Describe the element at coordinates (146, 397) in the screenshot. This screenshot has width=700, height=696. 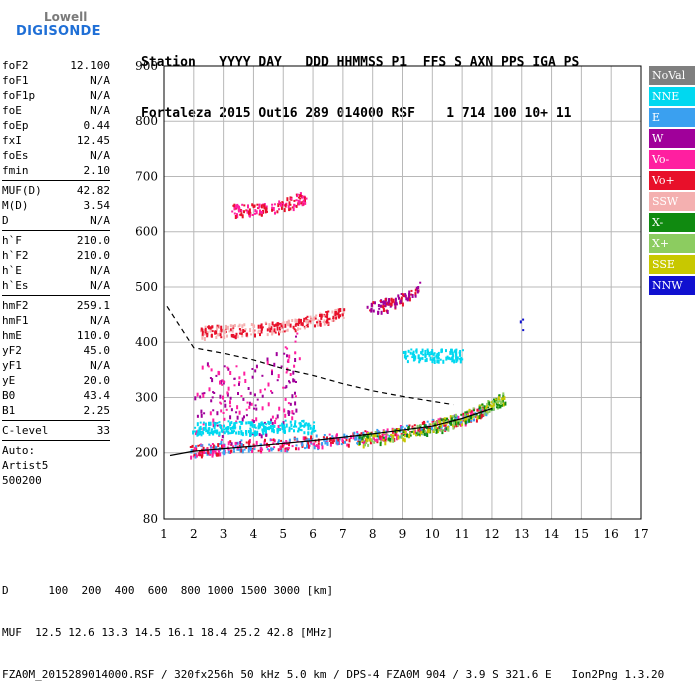
I see `y-tick-label: 300` at that location.